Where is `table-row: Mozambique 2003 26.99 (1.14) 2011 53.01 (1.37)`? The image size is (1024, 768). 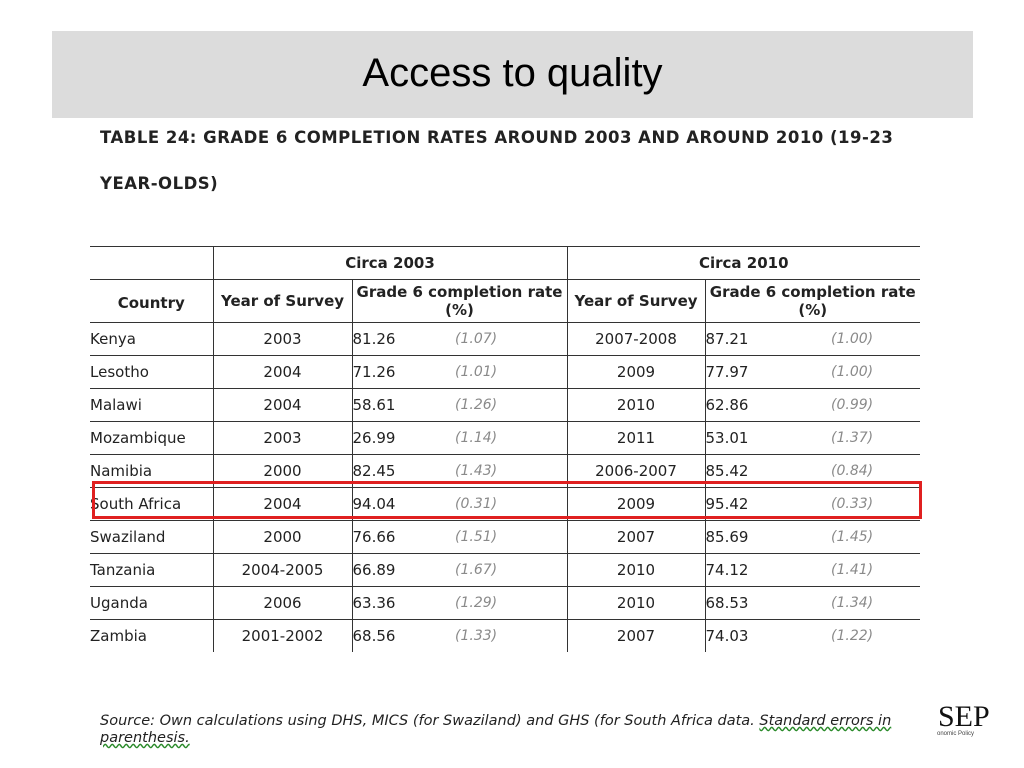
table-row: Mozambique 2003 26.99 (1.14) 2011 53.01 (1.37) is located at coordinates (505, 438).